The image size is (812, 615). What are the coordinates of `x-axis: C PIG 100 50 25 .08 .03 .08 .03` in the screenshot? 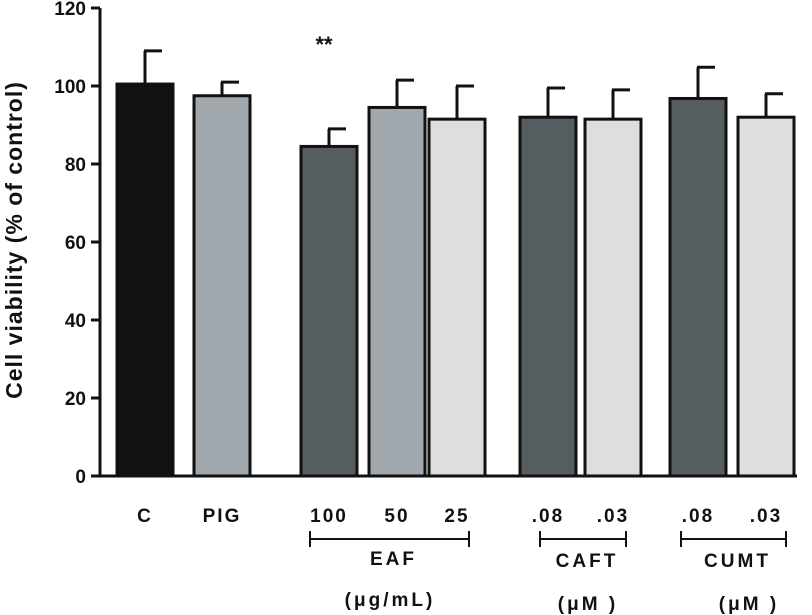 It's located at (444, 500).